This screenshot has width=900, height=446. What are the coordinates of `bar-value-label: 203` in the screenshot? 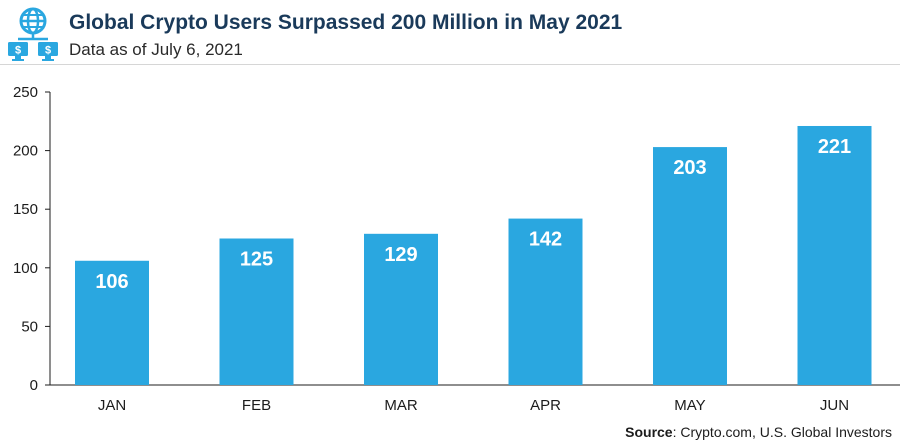 It's located at (689, 168).